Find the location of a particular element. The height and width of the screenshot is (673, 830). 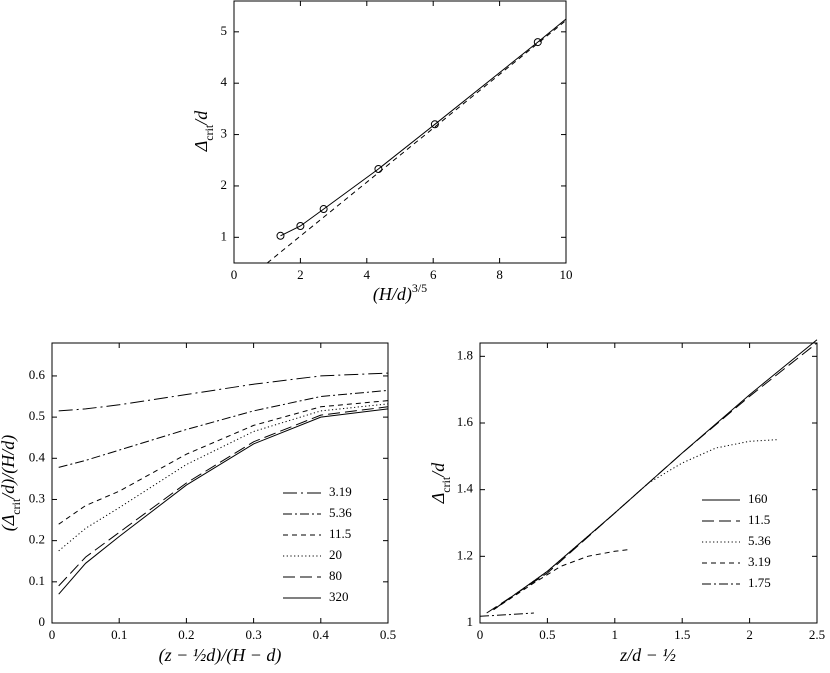

y-tick-label: 0 is located at coordinates (42, 621).